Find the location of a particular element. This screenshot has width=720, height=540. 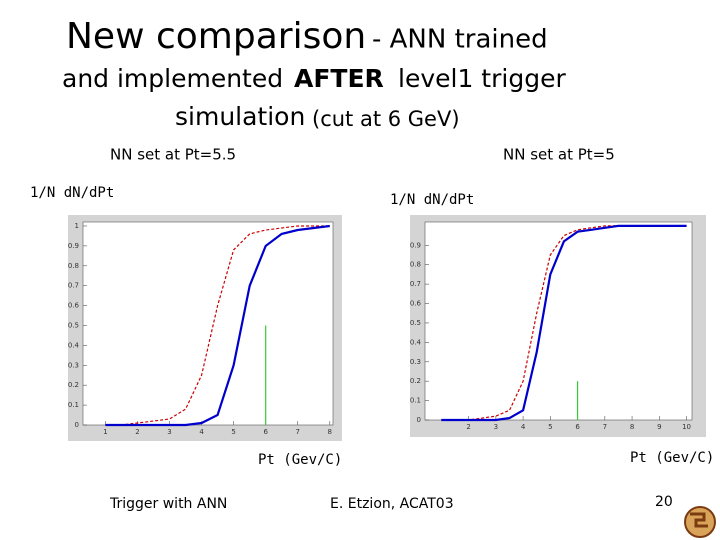

page-number: 20 is located at coordinates (664, 502).